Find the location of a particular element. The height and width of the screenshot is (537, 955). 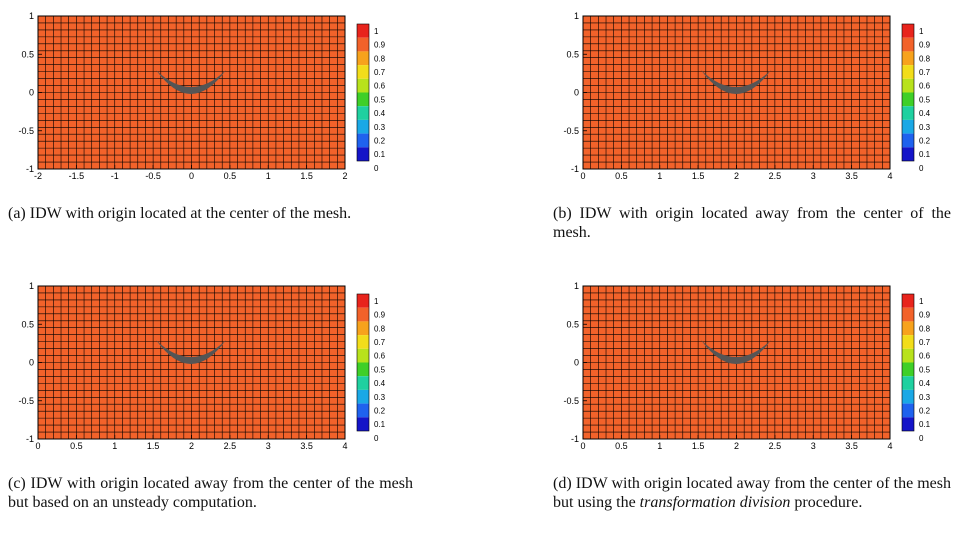

x-tick-label: 3 is located at coordinates (813, 175).